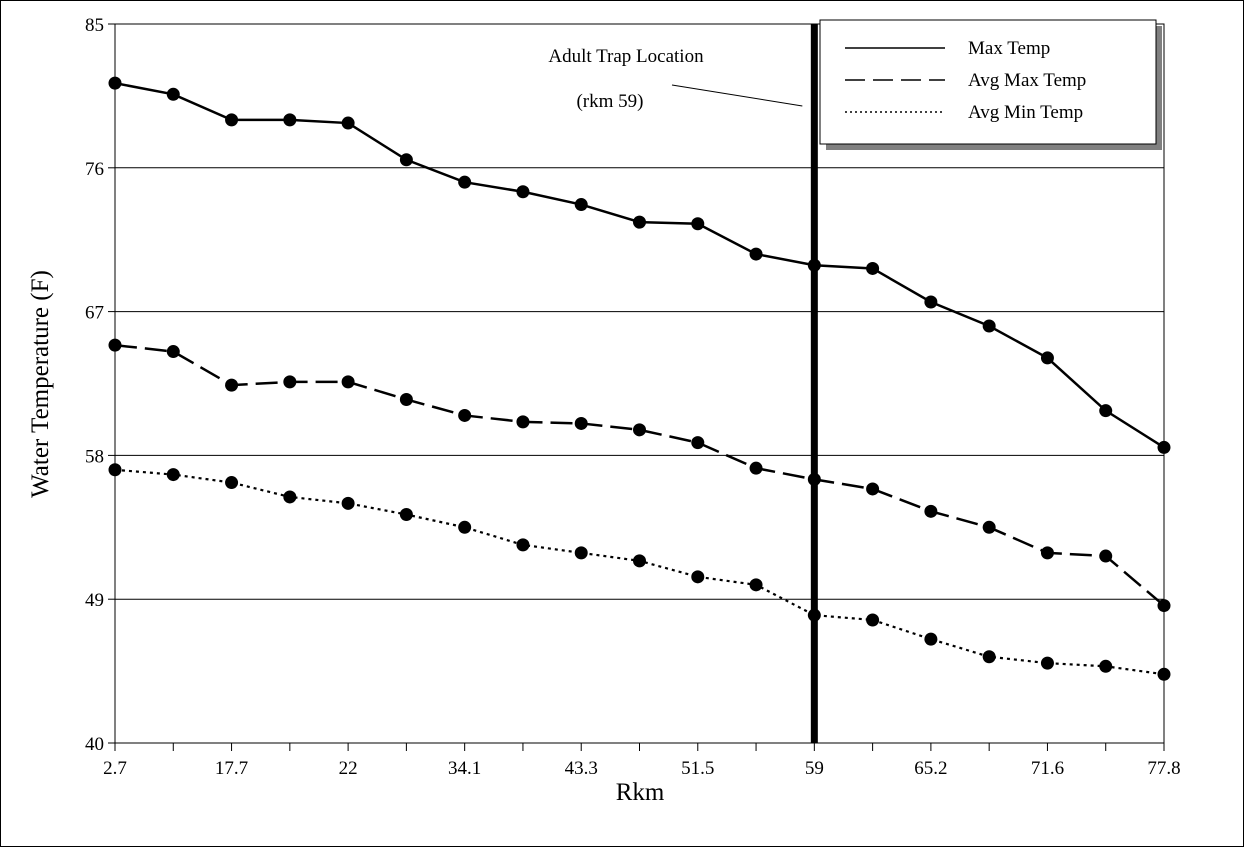 The width and height of the screenshot is (1244, 852). What do you see at coordinates (609, 101) in the screenshot?
I see `annotation-subtitle: (rkm 59)` at bounding box center [609, 101].